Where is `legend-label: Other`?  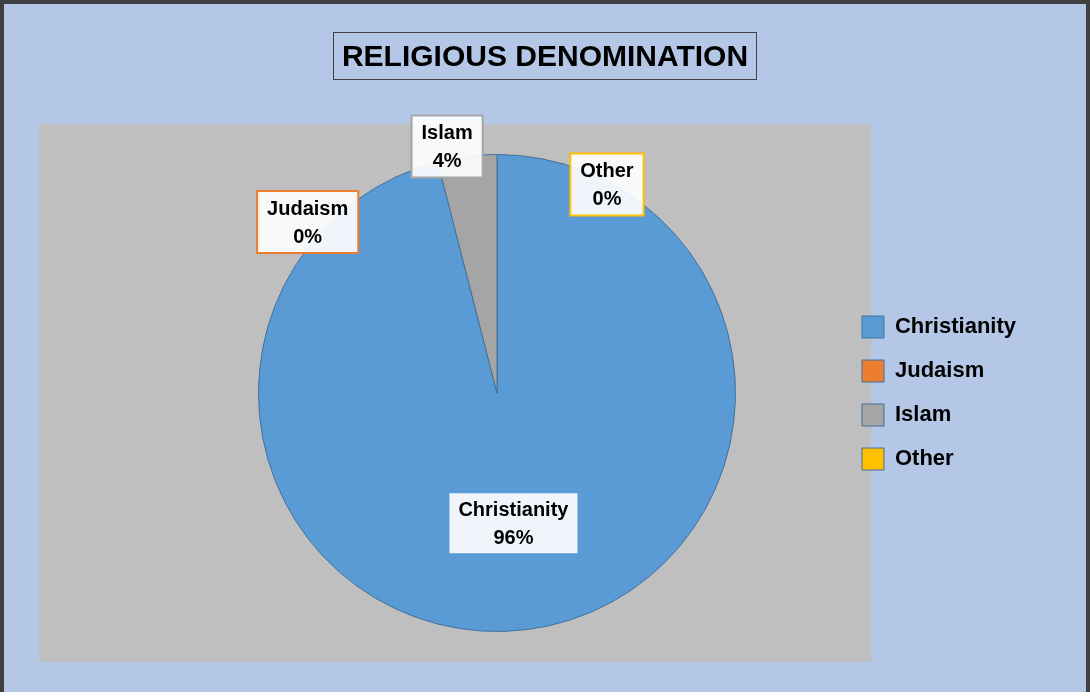 legend-label: Other is located at coordinates (924, 458).